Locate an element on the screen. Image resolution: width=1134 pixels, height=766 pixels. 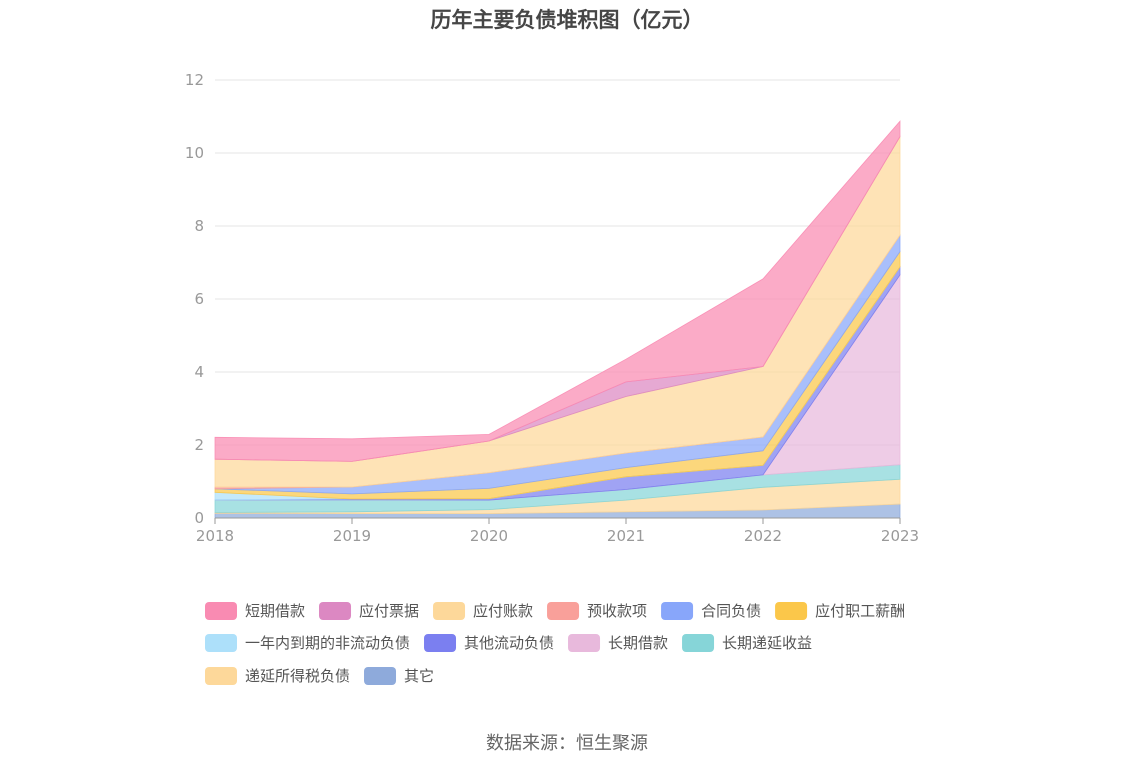
legend-label: 递延所得税负债 is located at coordinates (297, 676).